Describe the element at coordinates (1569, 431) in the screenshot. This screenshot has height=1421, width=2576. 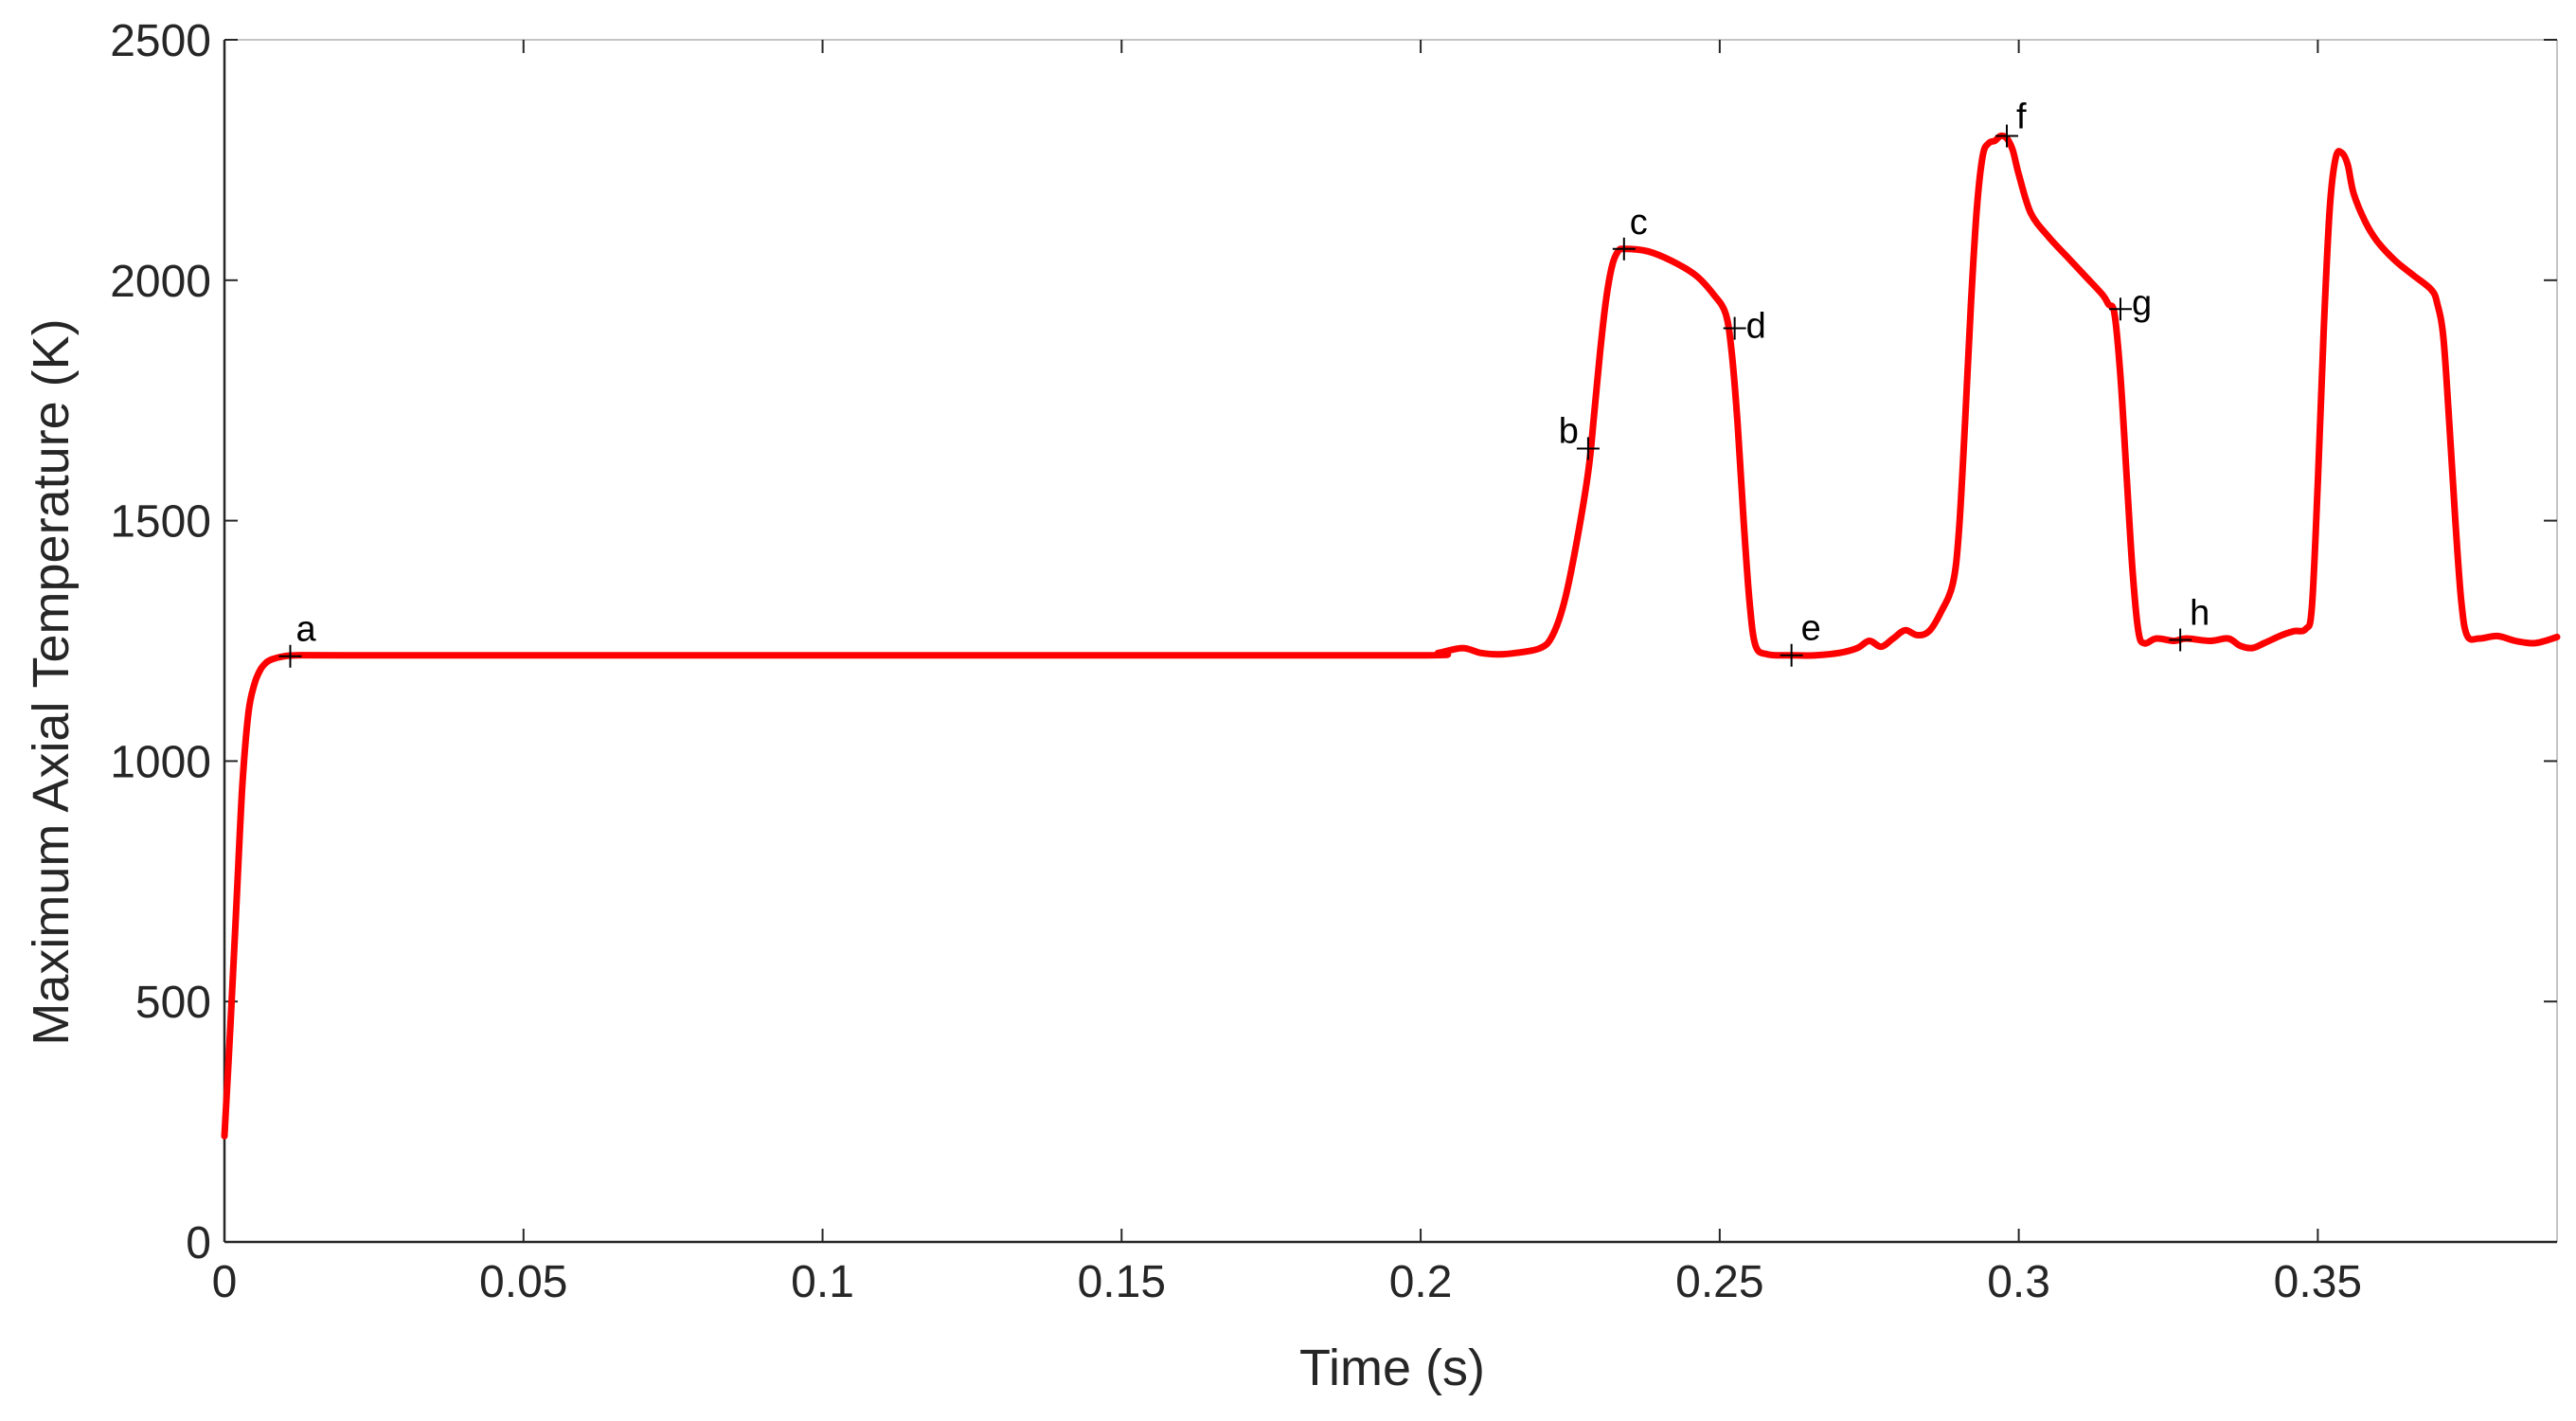
I see `marker-label-b: b` at that location.